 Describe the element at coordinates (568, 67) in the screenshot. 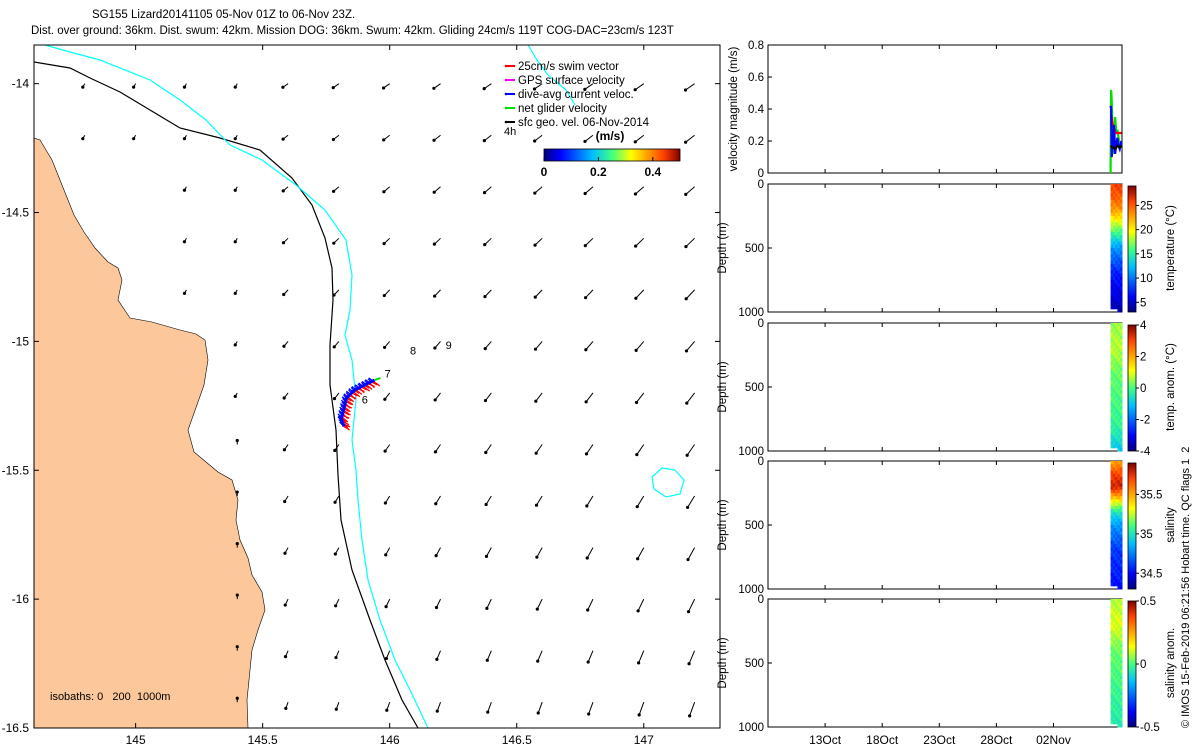

I see `legend-entry: 25cm/s swim vector` at that location.